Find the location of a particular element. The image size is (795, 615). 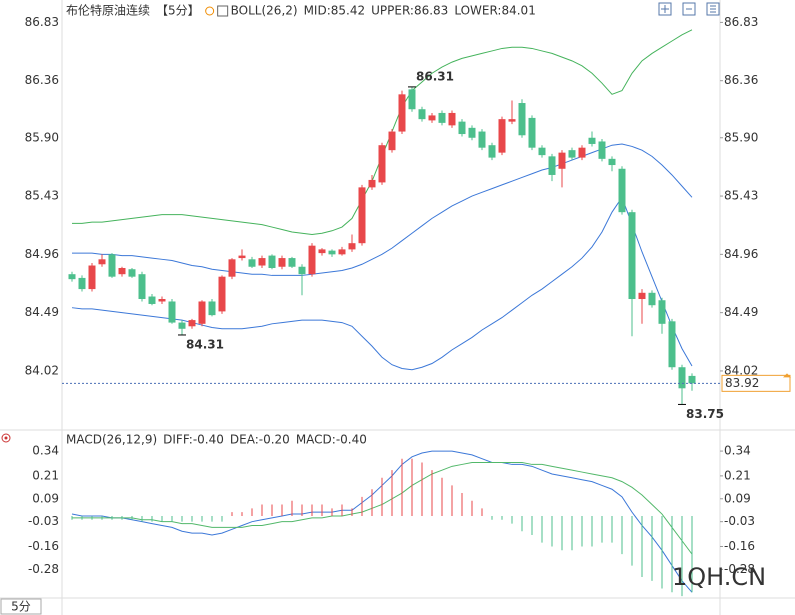

settings-button is located at coordinates (713, 9).